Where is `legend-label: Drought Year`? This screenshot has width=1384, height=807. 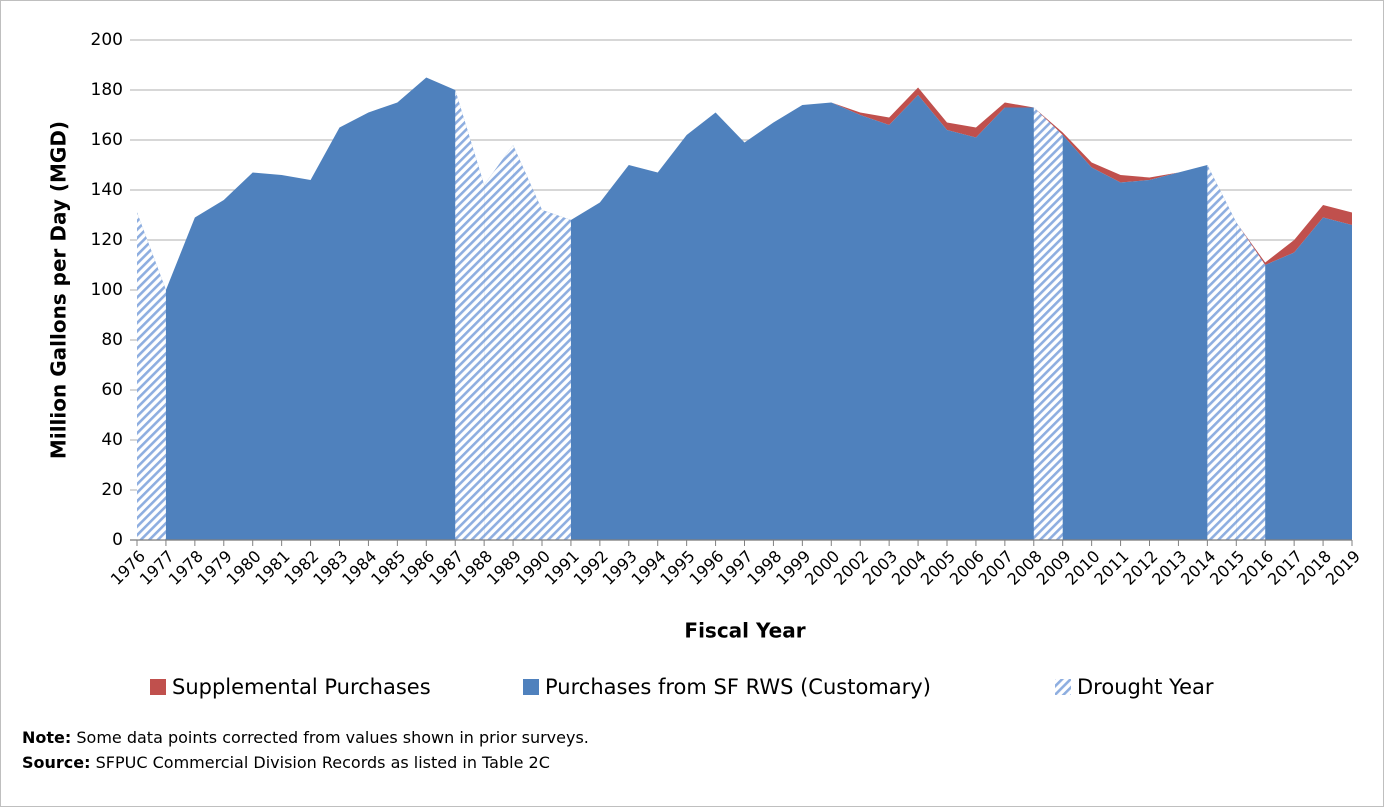
legend-label: Drought Year is located at coordinates (1145, 687).